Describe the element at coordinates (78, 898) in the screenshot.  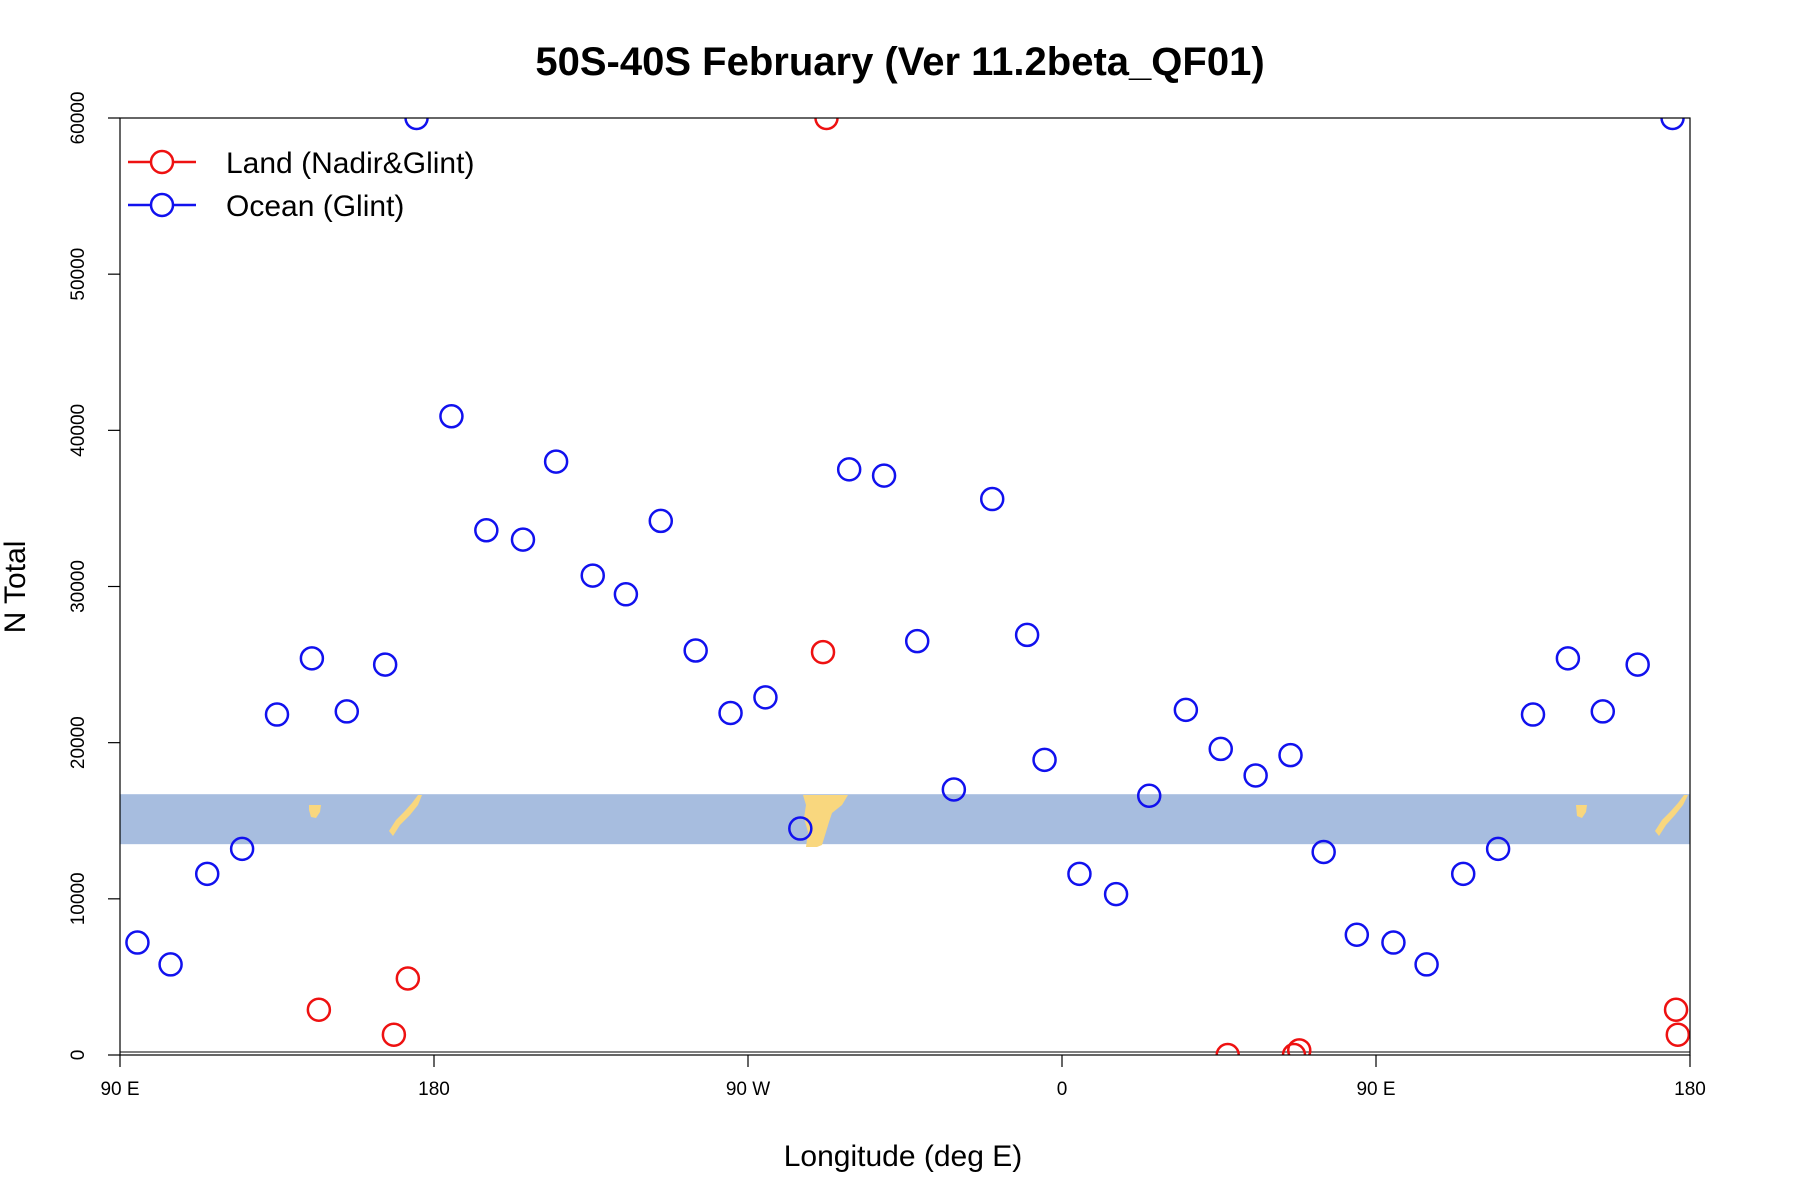
I see `y-tick-label: 10000` at that location.